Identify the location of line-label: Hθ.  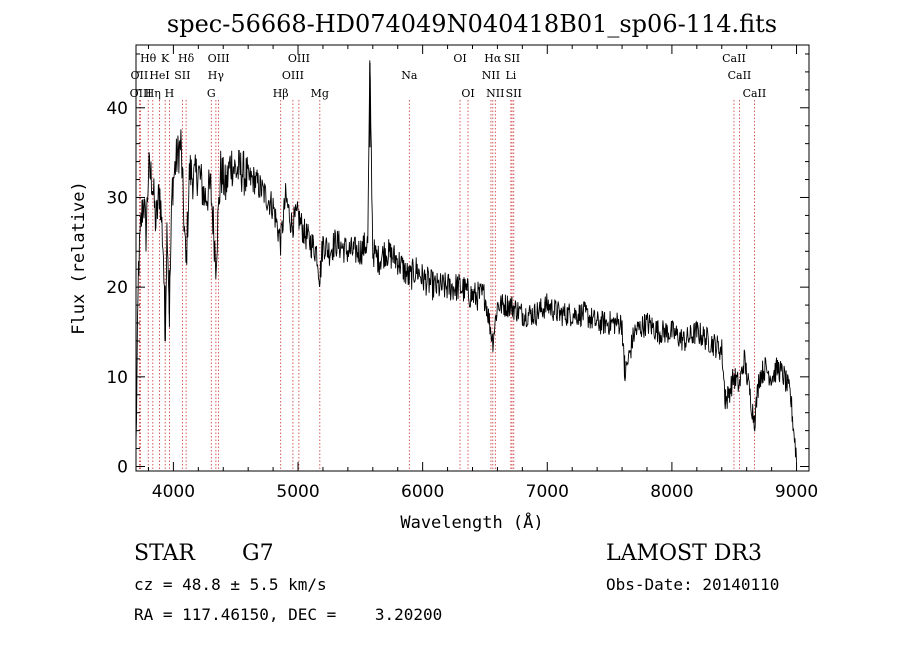
(148, 58).